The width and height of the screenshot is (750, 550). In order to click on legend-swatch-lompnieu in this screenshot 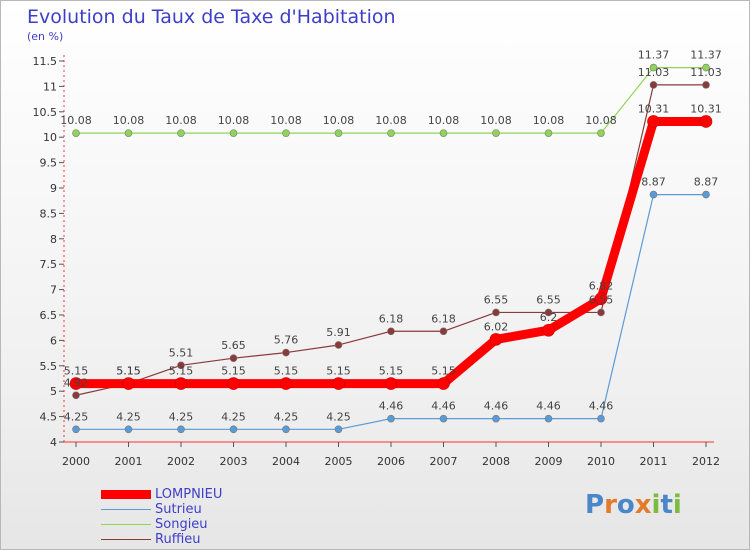, I will do `click(126, 494)`.